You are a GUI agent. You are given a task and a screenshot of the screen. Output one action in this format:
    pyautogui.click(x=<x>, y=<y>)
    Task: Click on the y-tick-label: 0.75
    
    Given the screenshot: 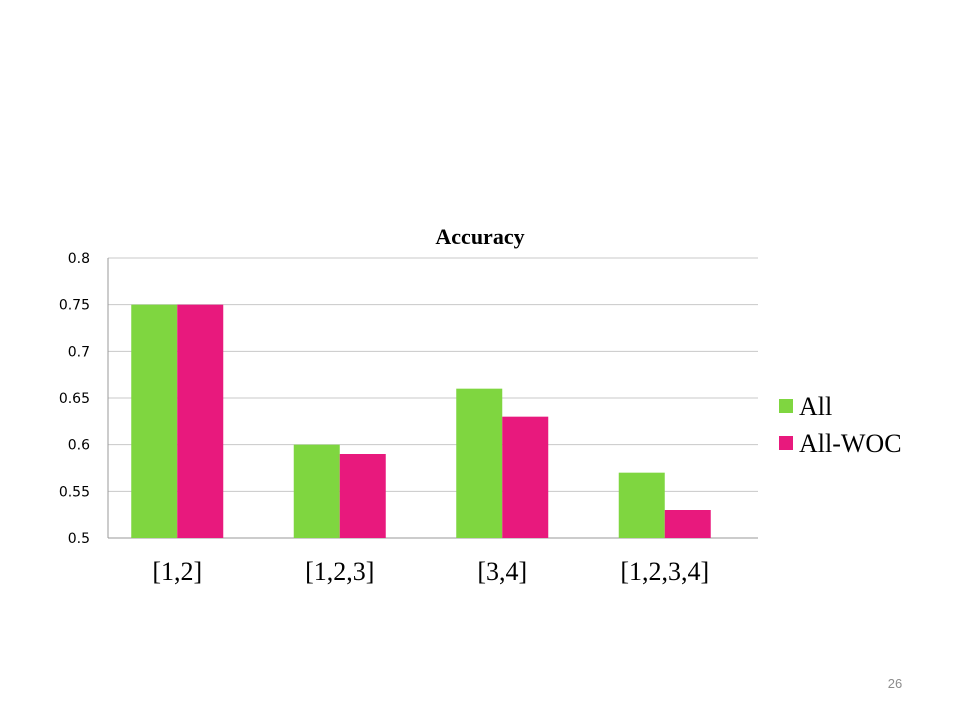 What is the action you would take?
    pyautogui.click(x=74, y=306)
    